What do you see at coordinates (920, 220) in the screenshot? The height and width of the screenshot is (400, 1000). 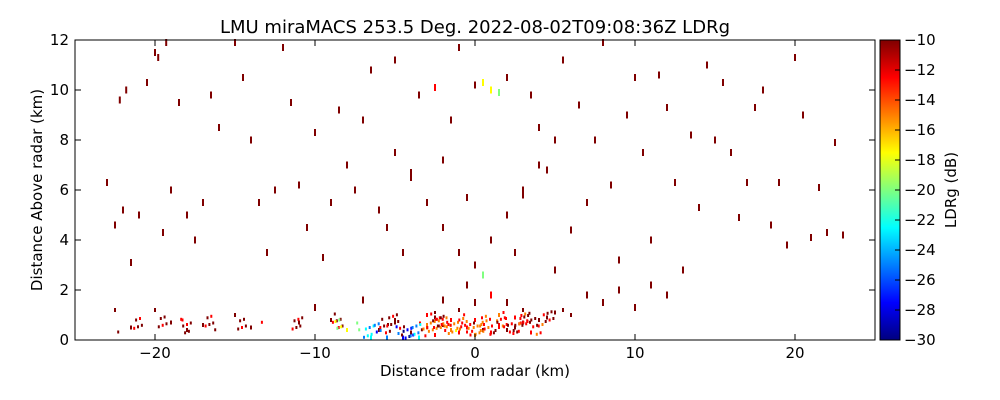 I see `colorbar-tick-label: −22` at bounding box center [920, 220].